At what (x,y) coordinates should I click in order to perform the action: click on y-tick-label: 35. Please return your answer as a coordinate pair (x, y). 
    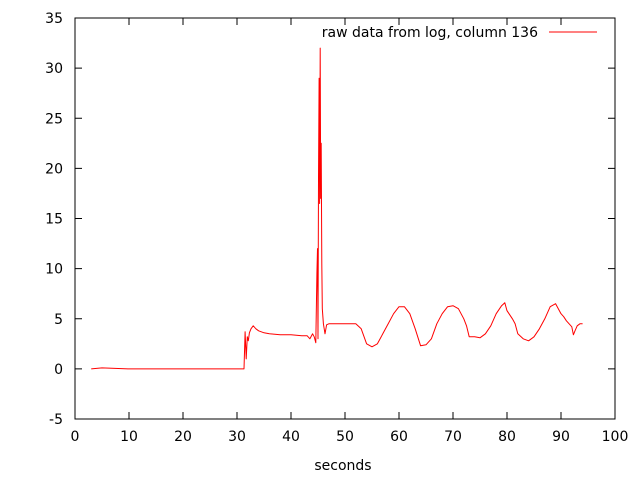
    Looking at the image, I should click on (54, 19).